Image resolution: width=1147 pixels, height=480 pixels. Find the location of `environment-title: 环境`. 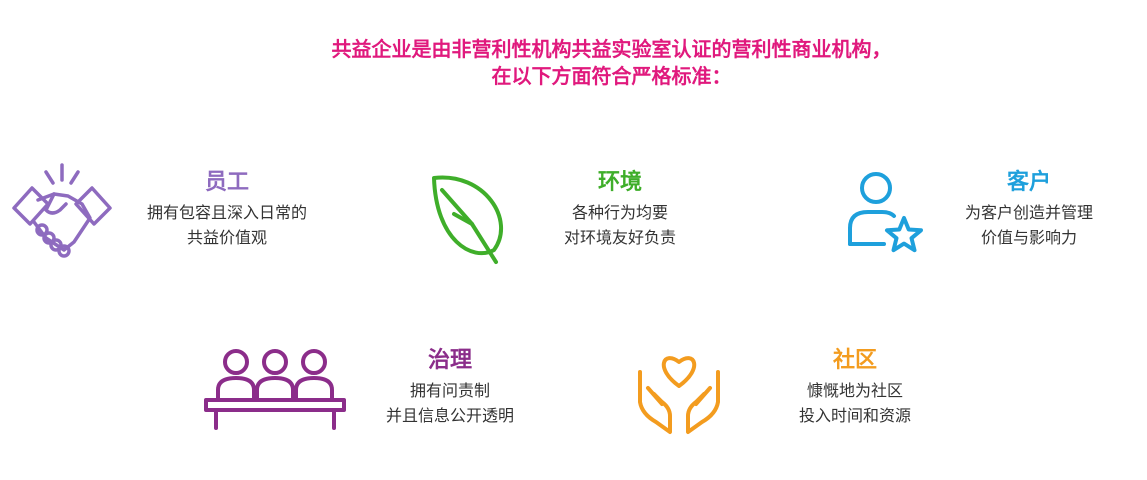

environment-title: 环境 is located at coordinates (619, 182).